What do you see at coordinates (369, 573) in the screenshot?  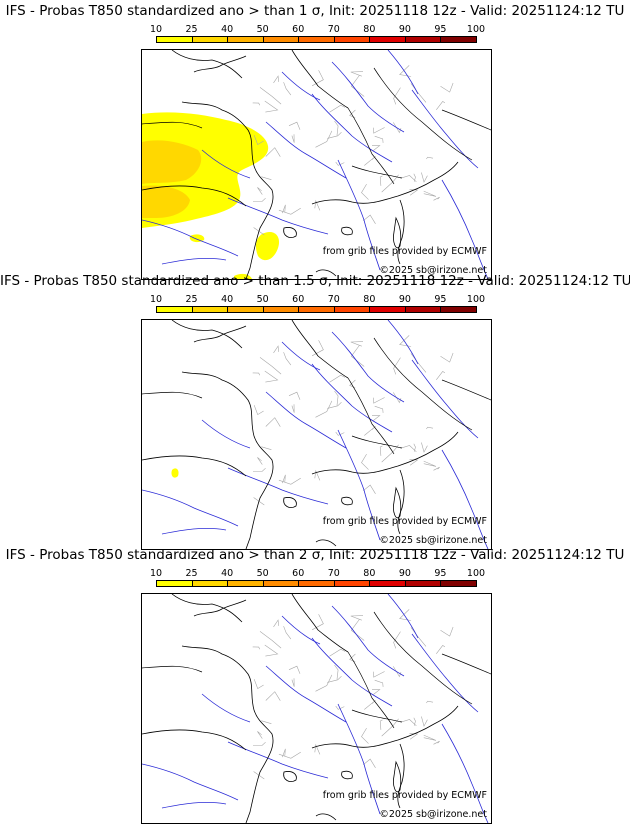 I see `legend-tick-label: 80` at bounding box center [369, 573].